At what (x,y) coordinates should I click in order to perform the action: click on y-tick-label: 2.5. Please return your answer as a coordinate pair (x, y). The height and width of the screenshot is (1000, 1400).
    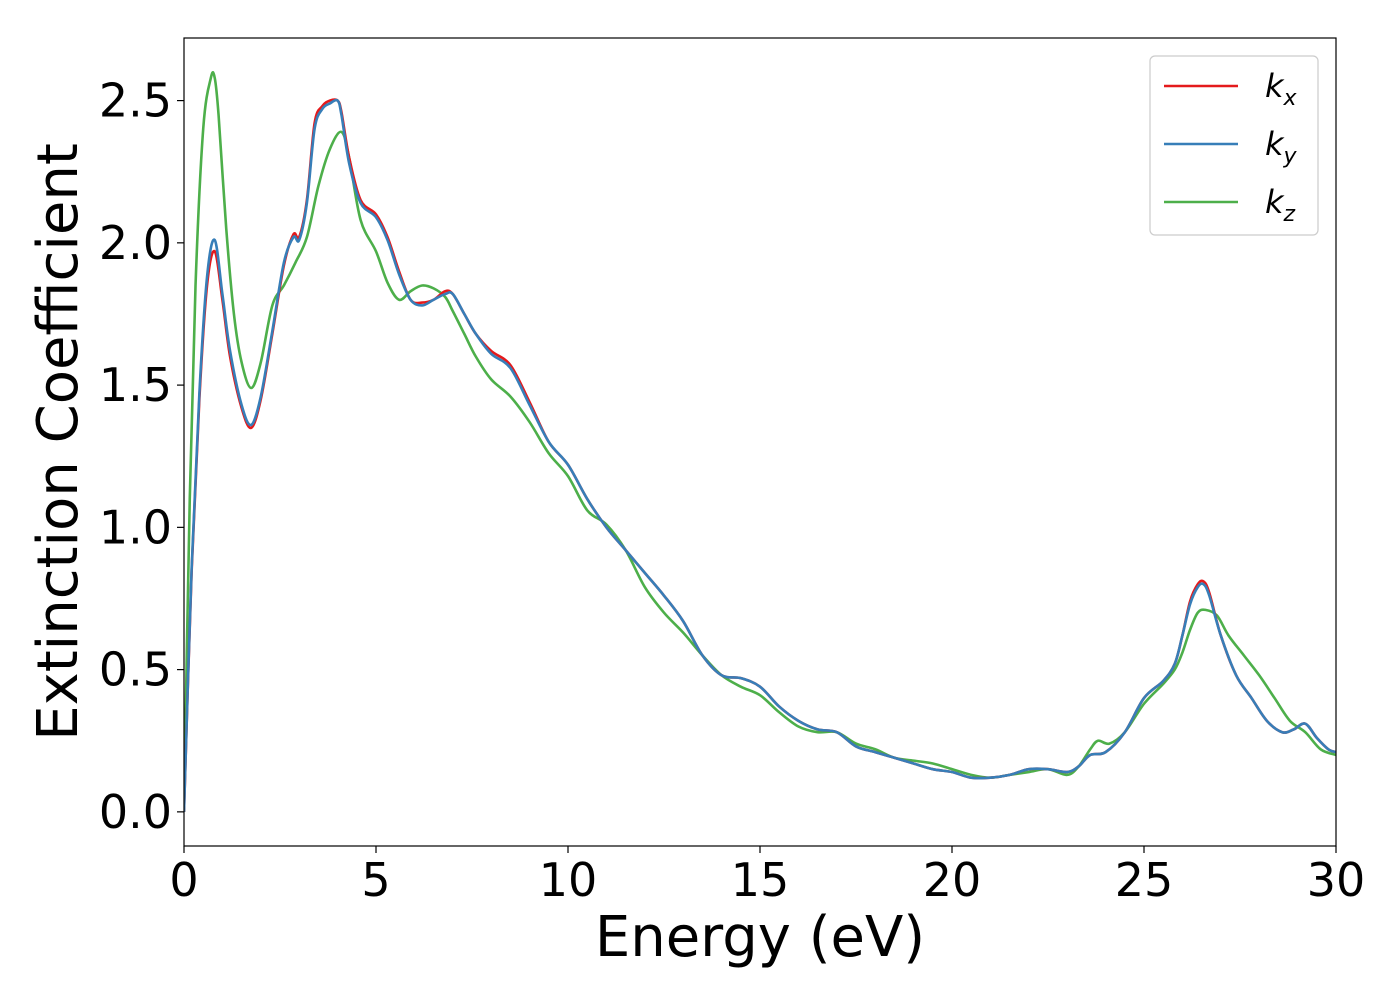
    Looking at the image, I should click on (135, 101).